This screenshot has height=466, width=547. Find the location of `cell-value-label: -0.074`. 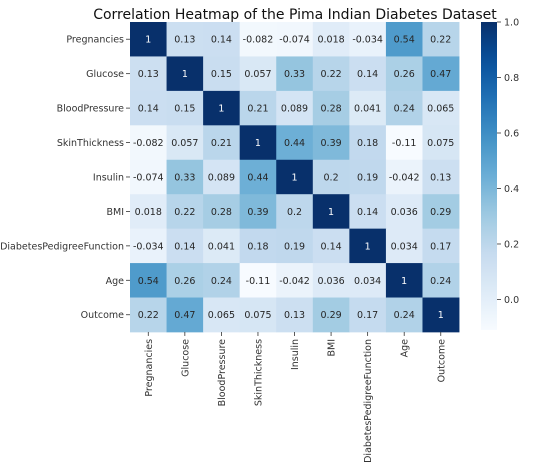

cell-value-label: -0.074 is located at coordinates (294, 40).